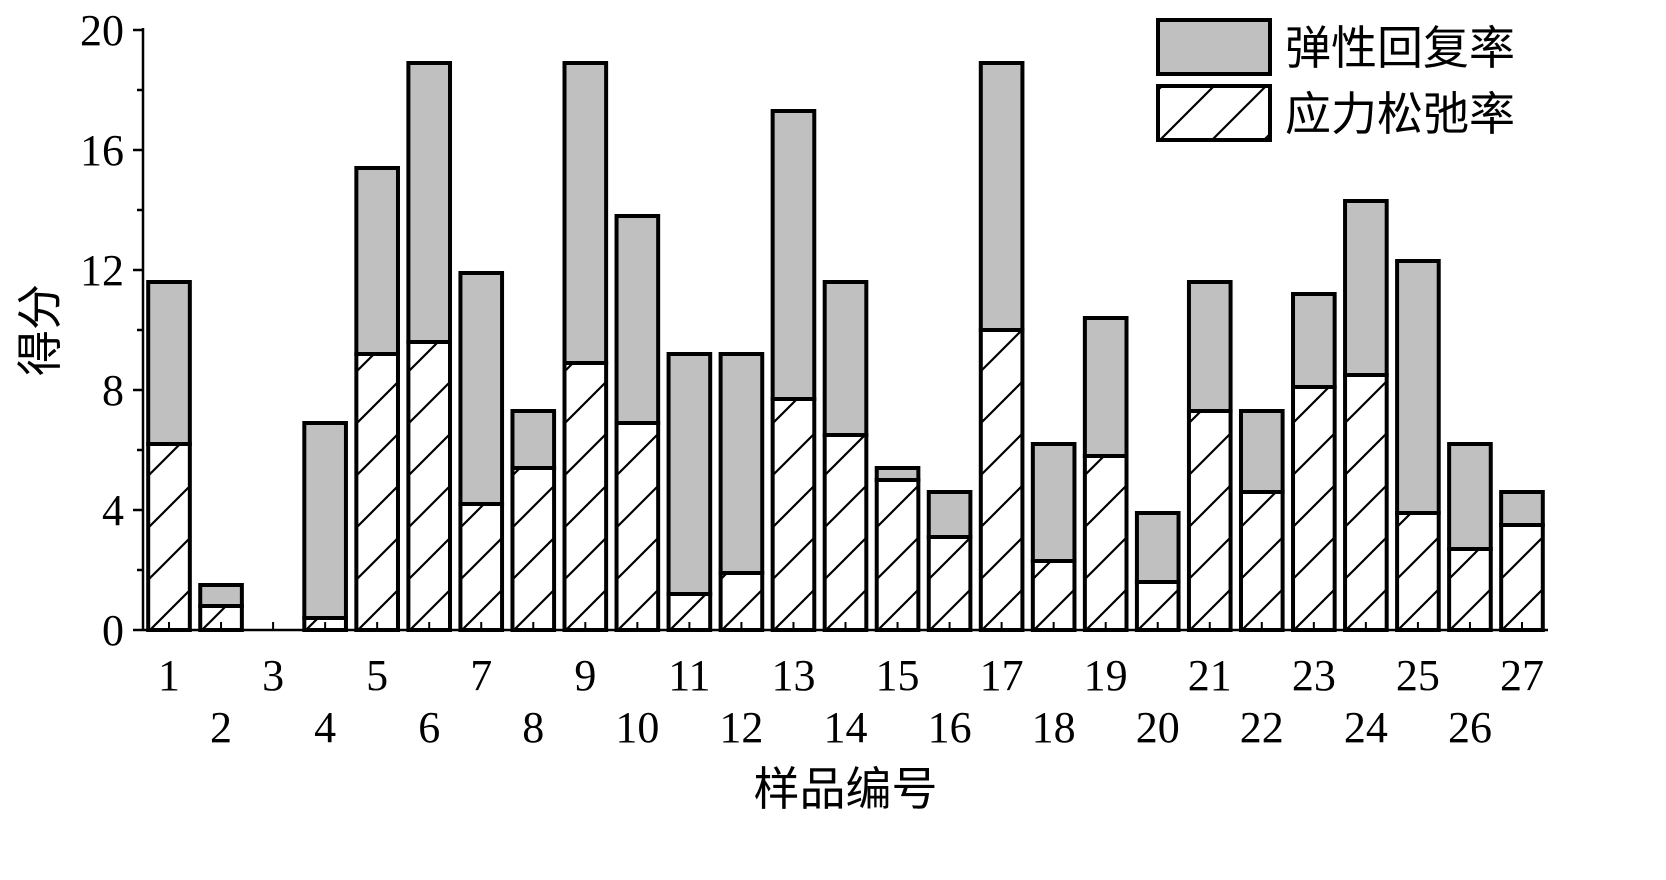  Describe the element at coordinates (1106, 675) in the screenshot. I see `x-tick-label: 19` at that location.